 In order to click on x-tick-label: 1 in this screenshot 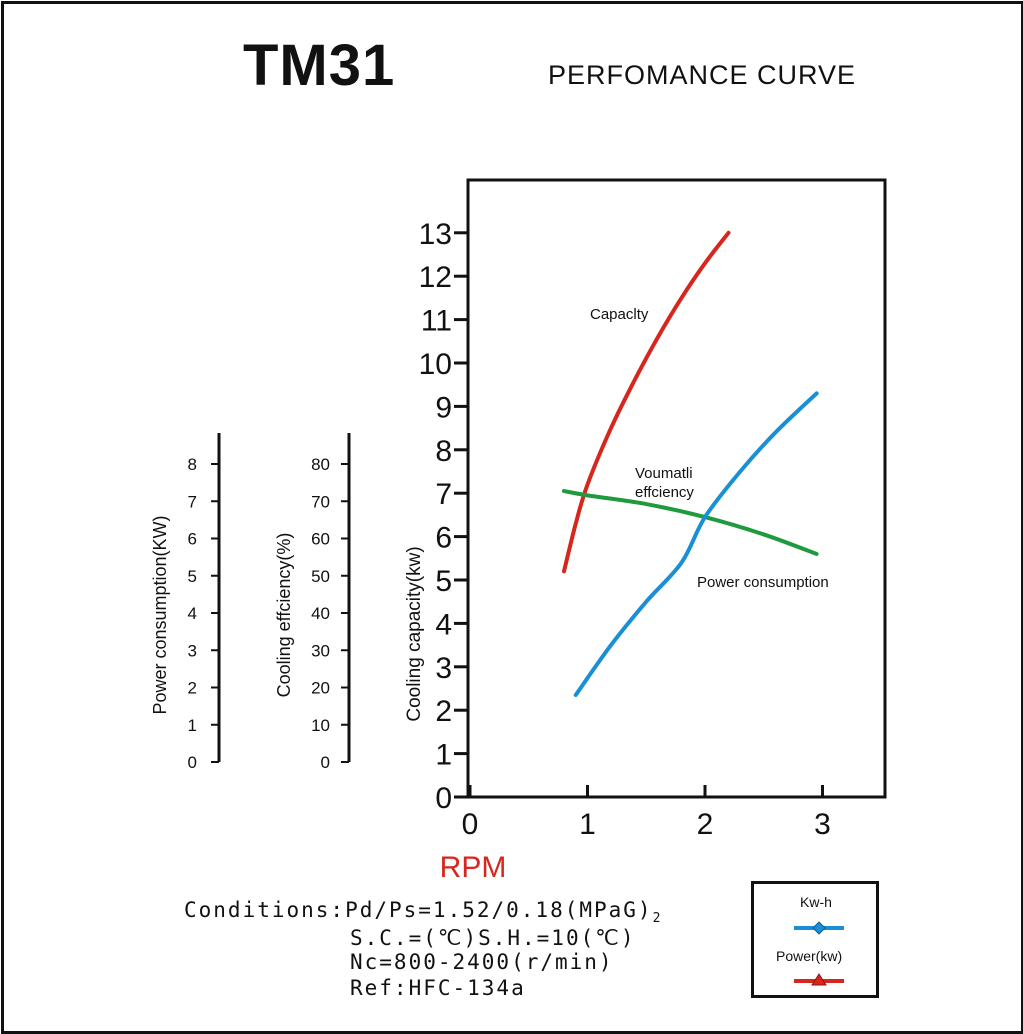, I will do `click(587, 824)`.